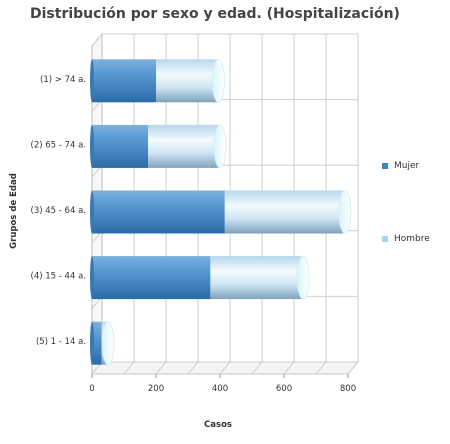 The image size is (450, 444). What do you see at coordinates (14, 211) in the screenshot?
I see `y-axis-label: Grupos de Edad` at bounding box center [14, 211].